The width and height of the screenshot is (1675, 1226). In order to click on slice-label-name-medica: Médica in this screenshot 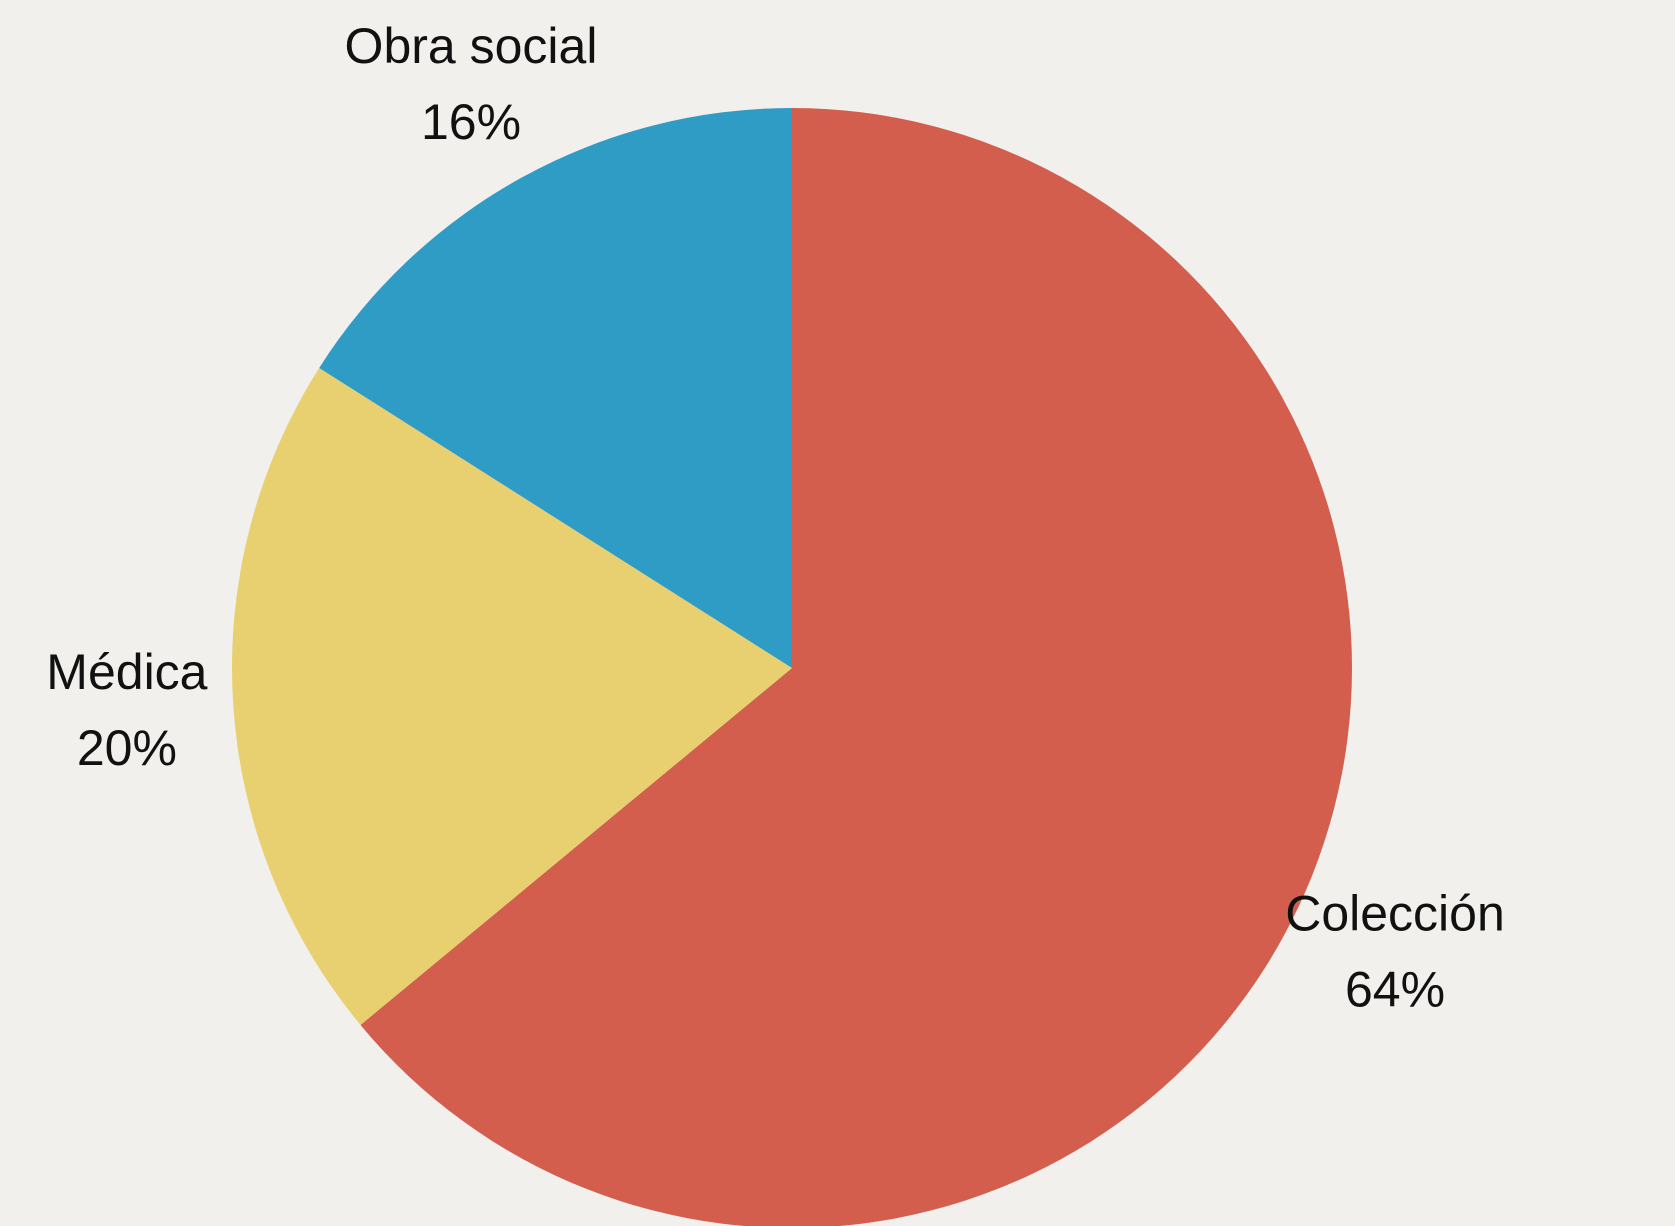, I will do `click(126, 672)`.